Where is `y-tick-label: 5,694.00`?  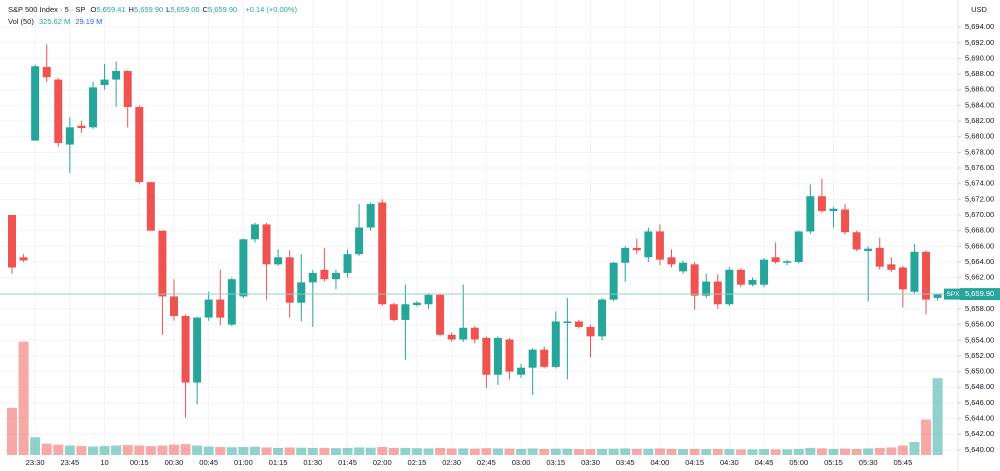 y-tick-label: 5,694.00 is located at coordinates (979, 26).